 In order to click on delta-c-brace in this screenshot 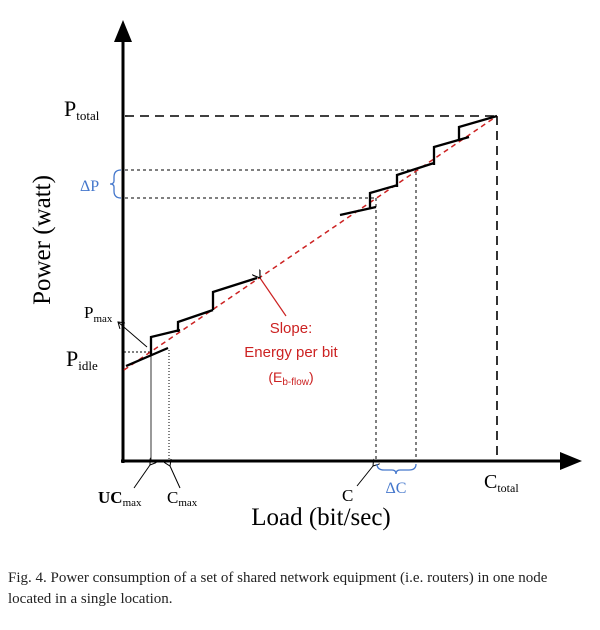, I will do `click(396, 469)`.